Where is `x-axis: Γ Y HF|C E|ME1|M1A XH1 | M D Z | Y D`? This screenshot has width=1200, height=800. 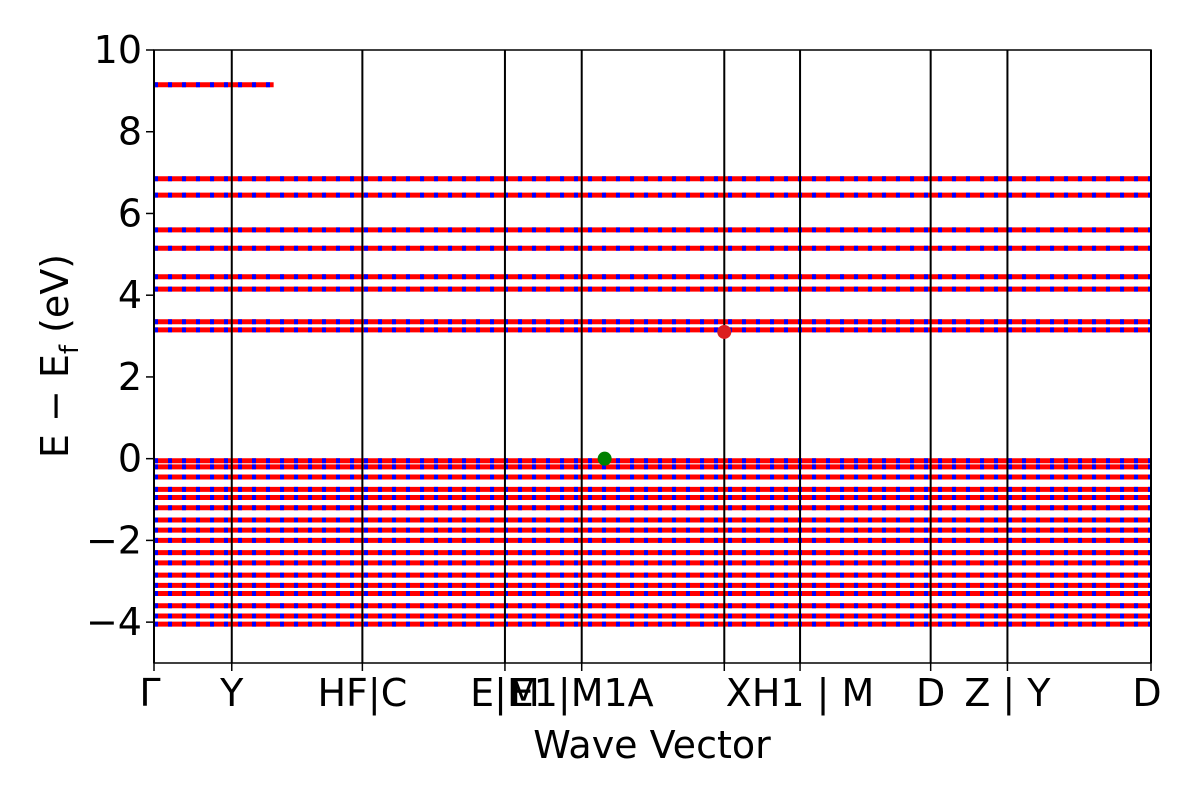
x-axis: Γ Y HF|C E|ME1|M1A XH1 | M D Z | Y D is located at coordinates (650, 689).